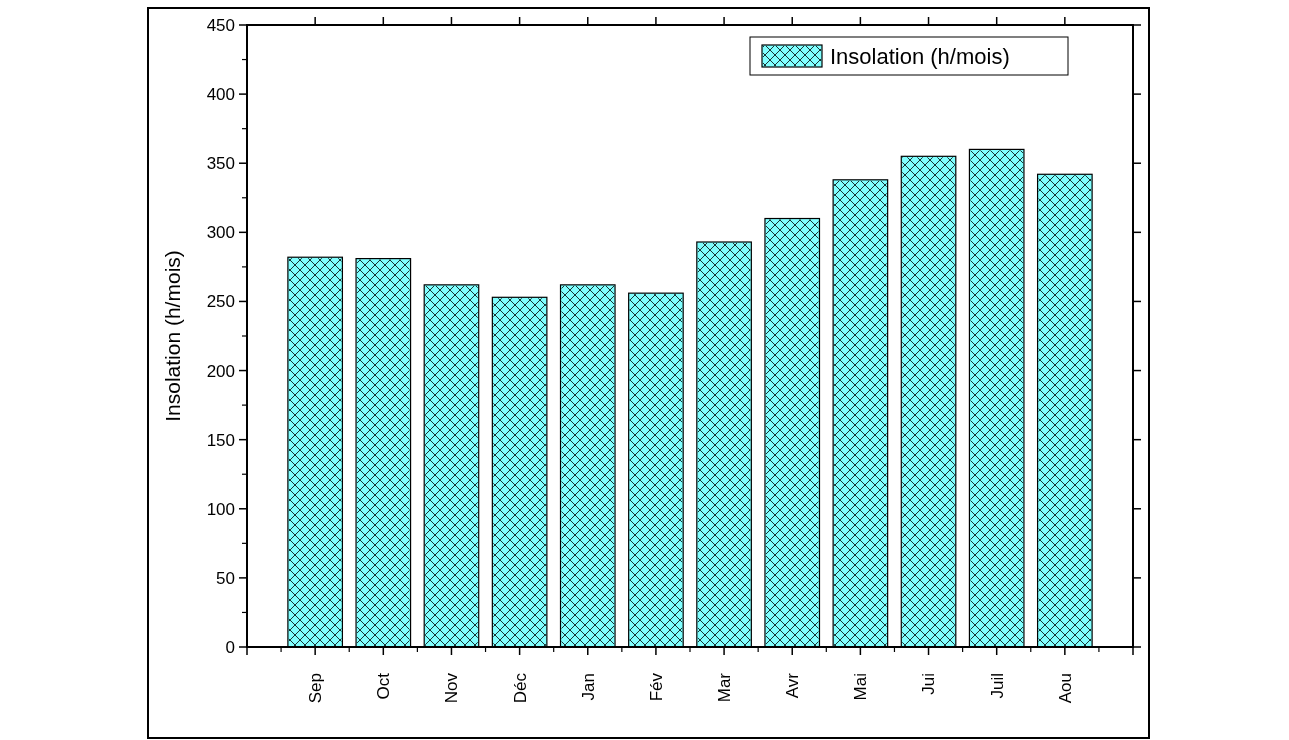 This screenshot has height=740, width=1289. I want to click on y-tick-label: 250, so click(220, 302).